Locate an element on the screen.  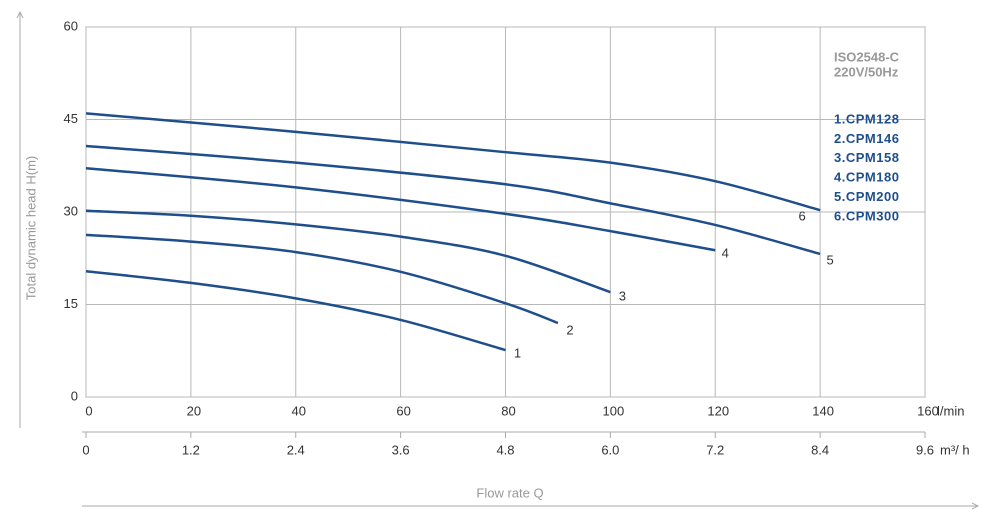
x-tick-label: 100 is located at coordinates (614, 410).